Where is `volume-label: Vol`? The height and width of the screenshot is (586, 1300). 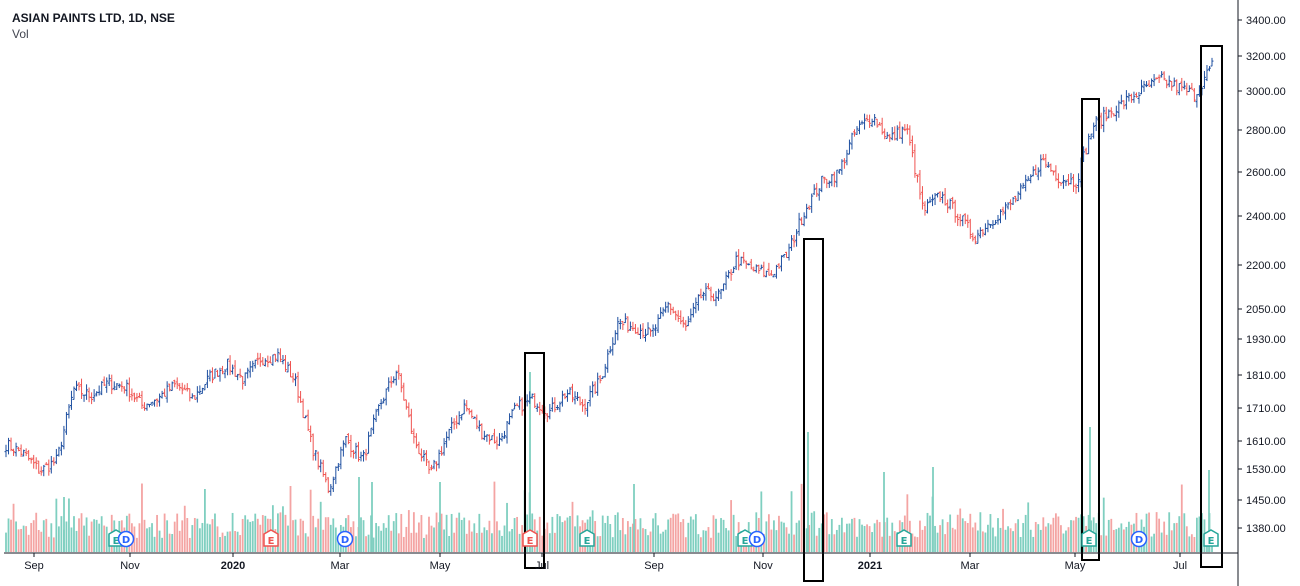 volume-label: Vol is located at coordinates (20, 34).